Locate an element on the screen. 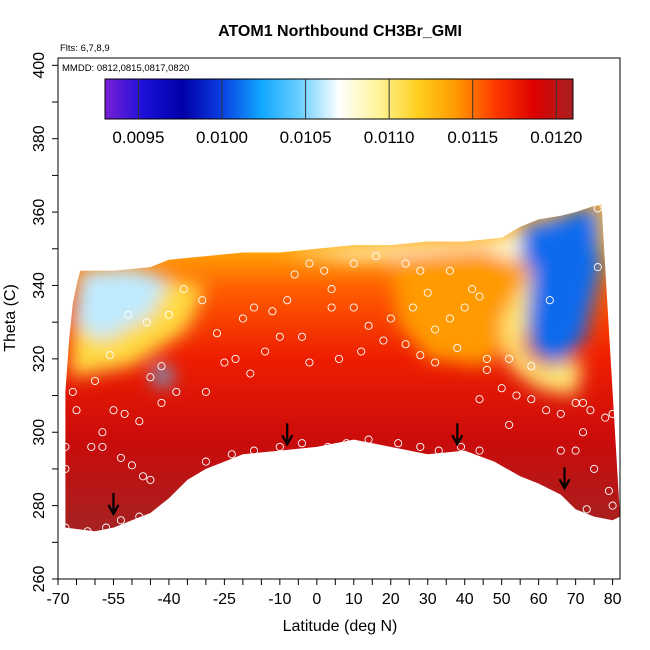  y-tick-label: 380 is located at coordinates (39, 138).